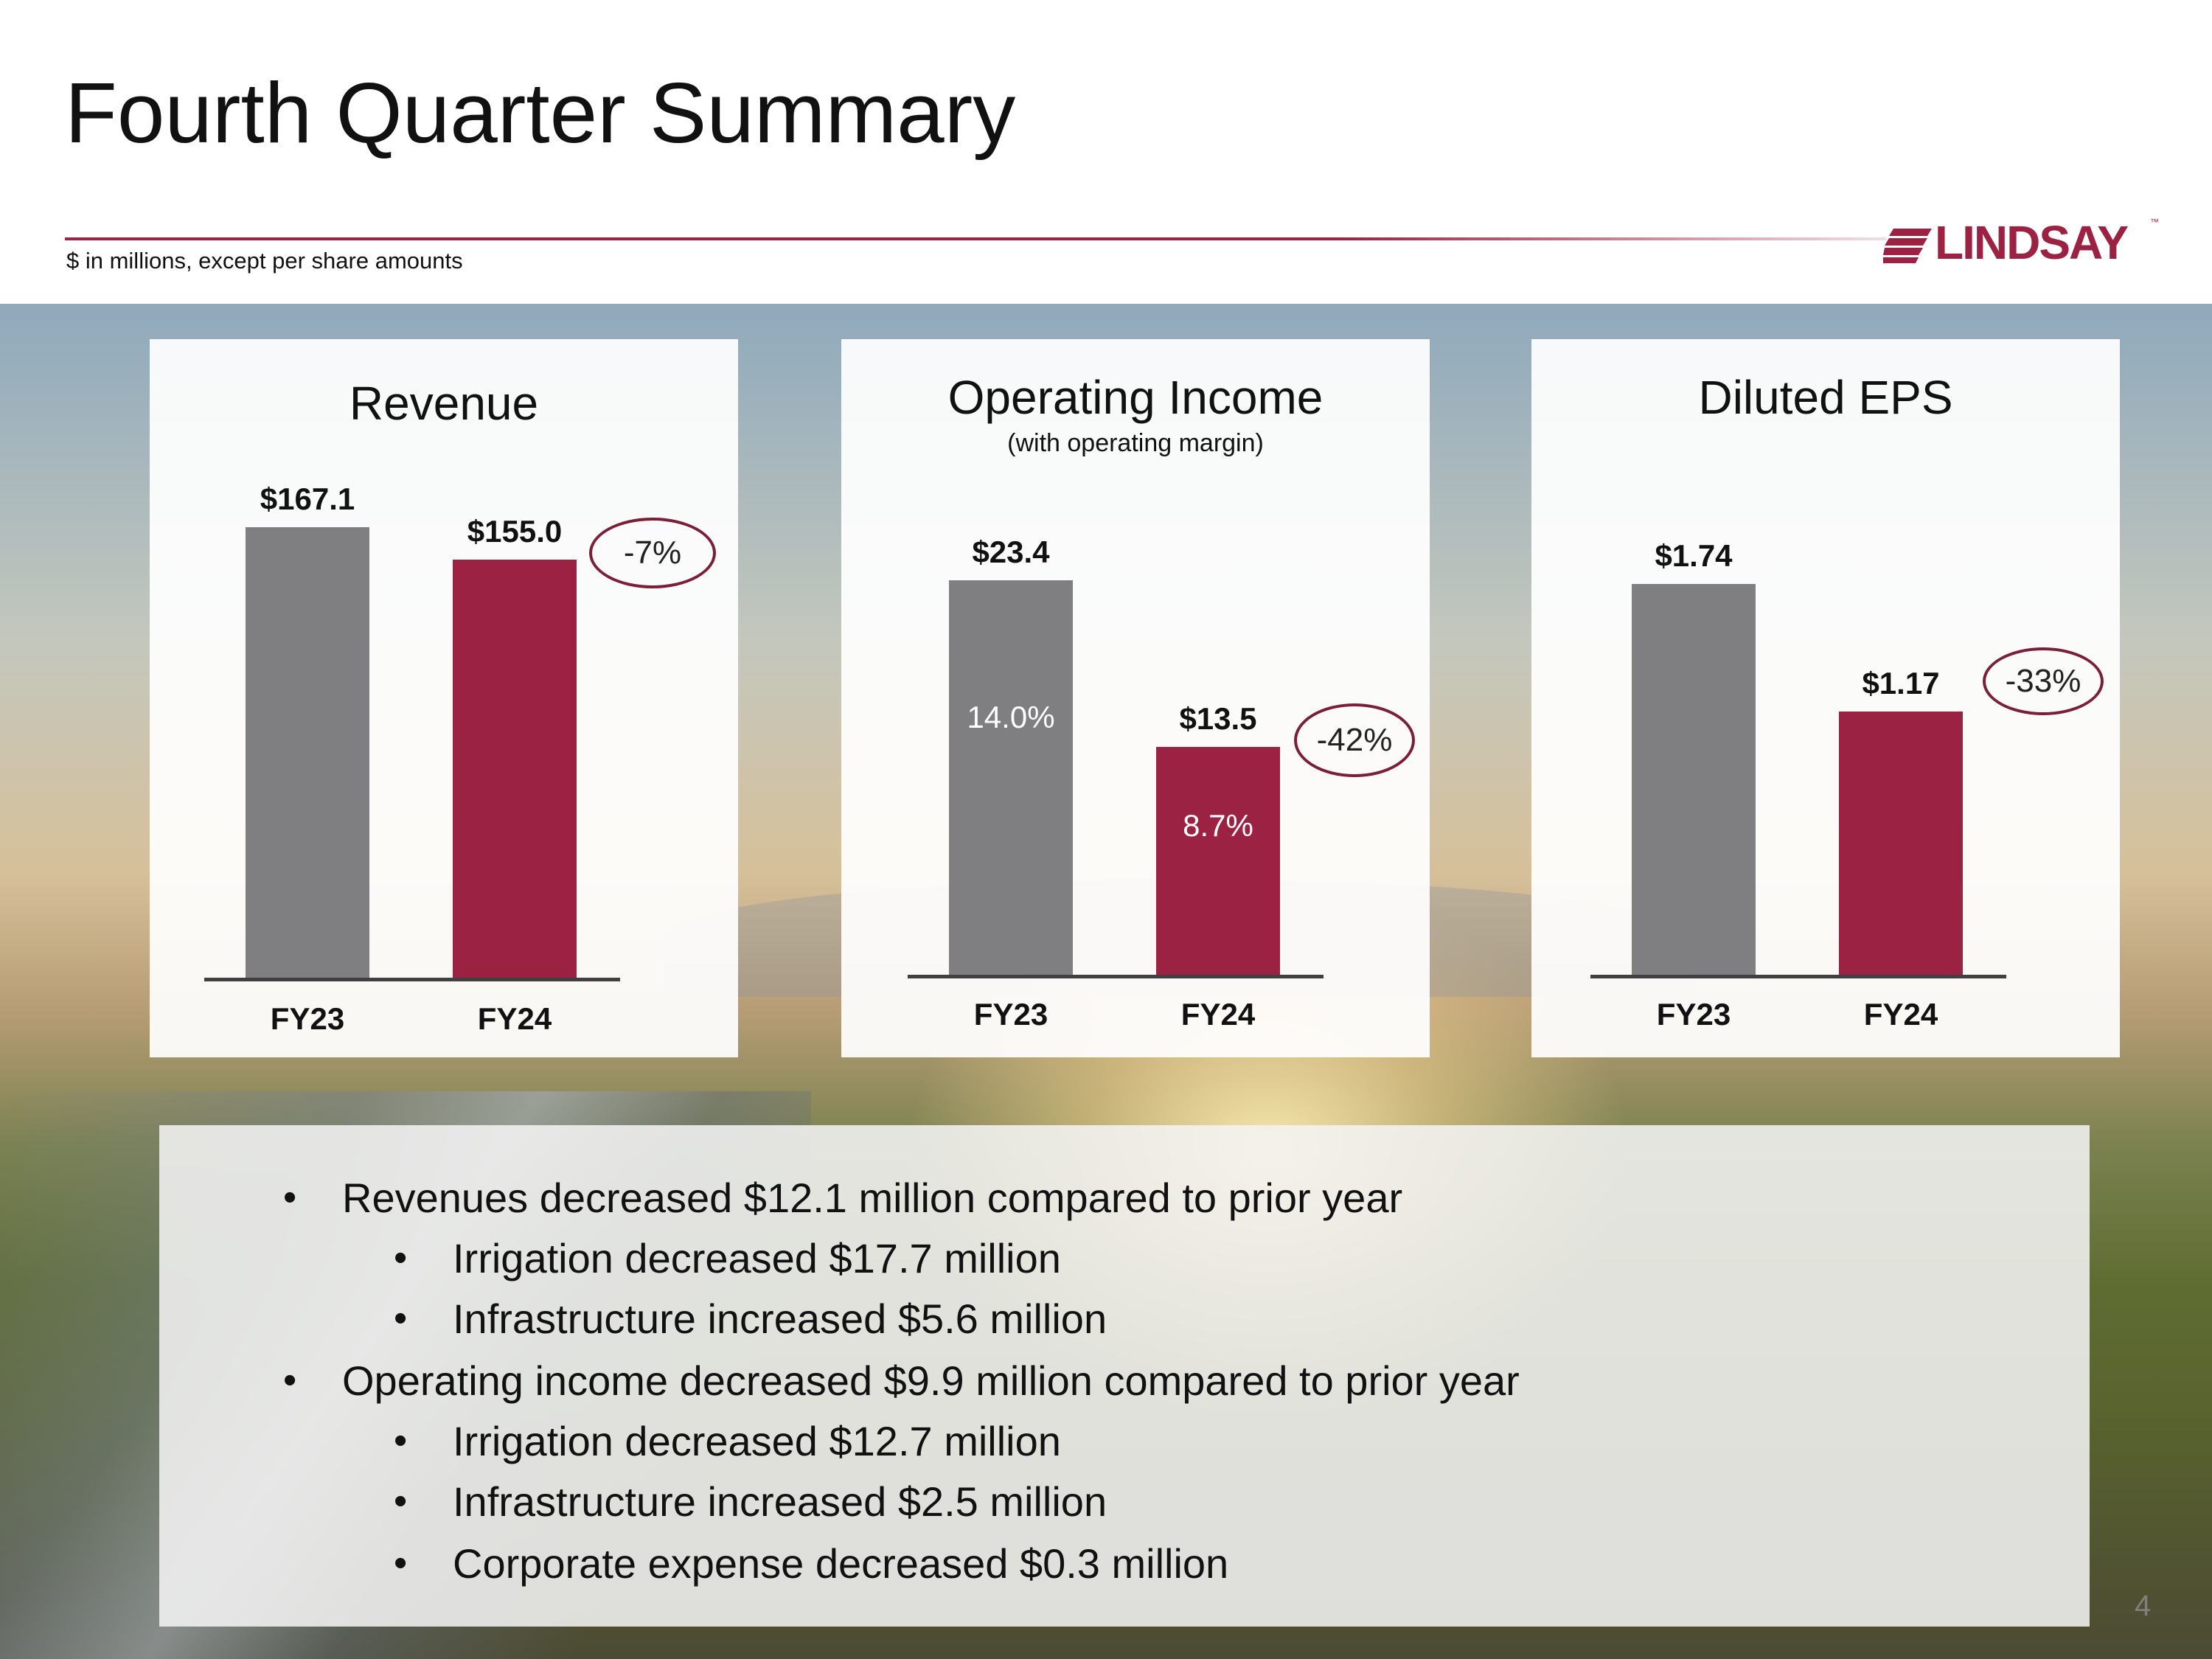 The height and width of the screenshot is (1659, 2212). What do you see at coordinates (1354, 740) in the screenshot?
I see `operating-income-change-badge: -42%` at bounding box center [1354, 740].